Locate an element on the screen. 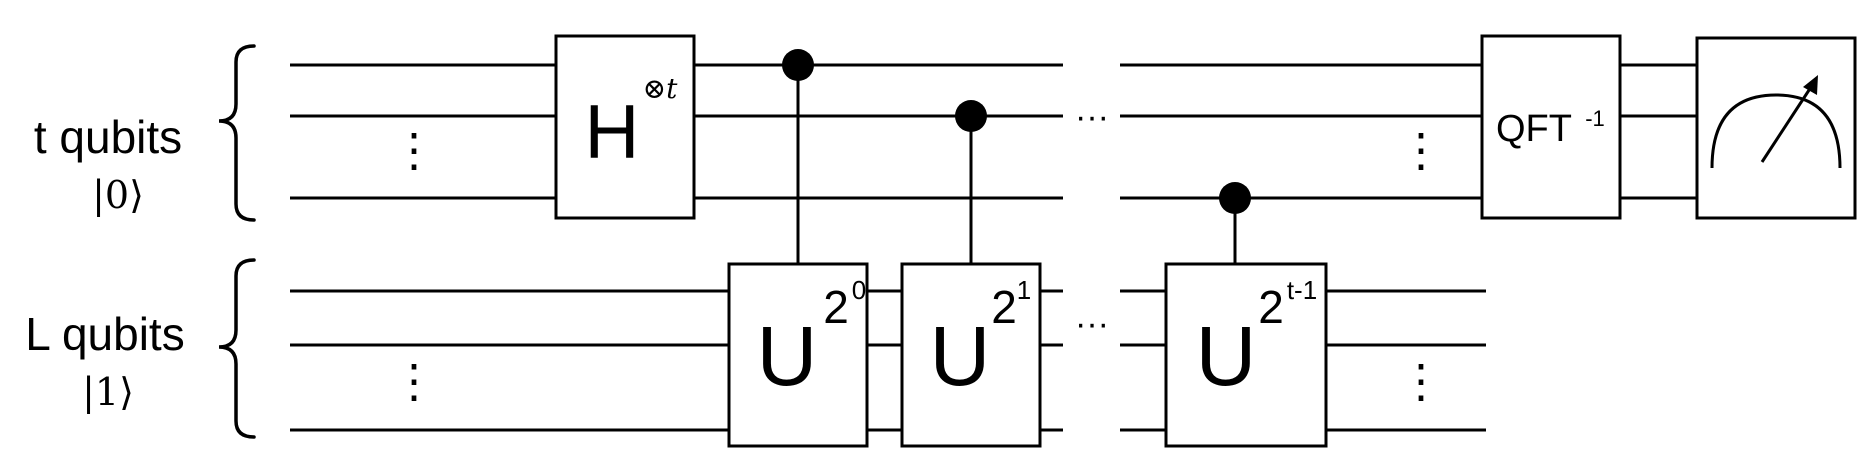 This screenshot has width=1859, height=461. bottom-register-brace is located at coordinates (237, 348).